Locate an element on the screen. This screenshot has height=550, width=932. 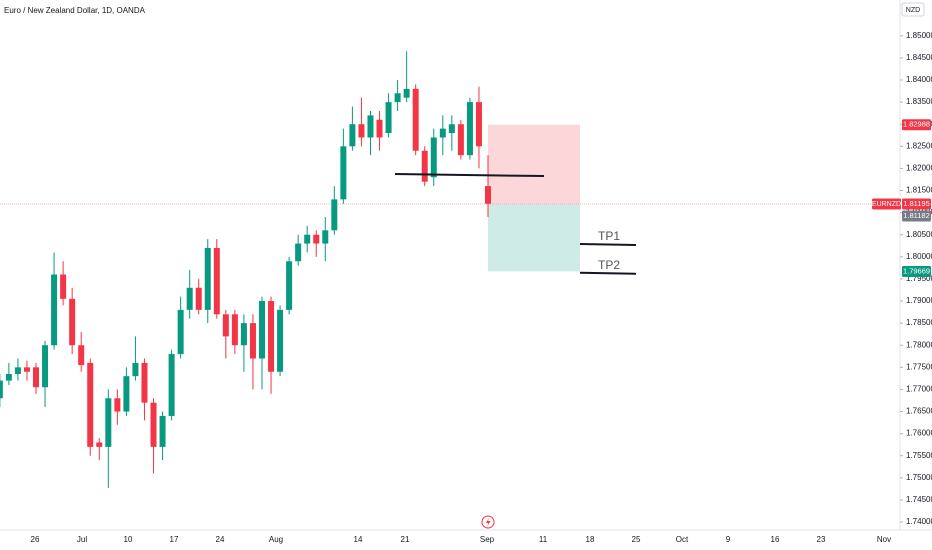
price-tick-label: 1.82000 is located at coordinates (919, 168).